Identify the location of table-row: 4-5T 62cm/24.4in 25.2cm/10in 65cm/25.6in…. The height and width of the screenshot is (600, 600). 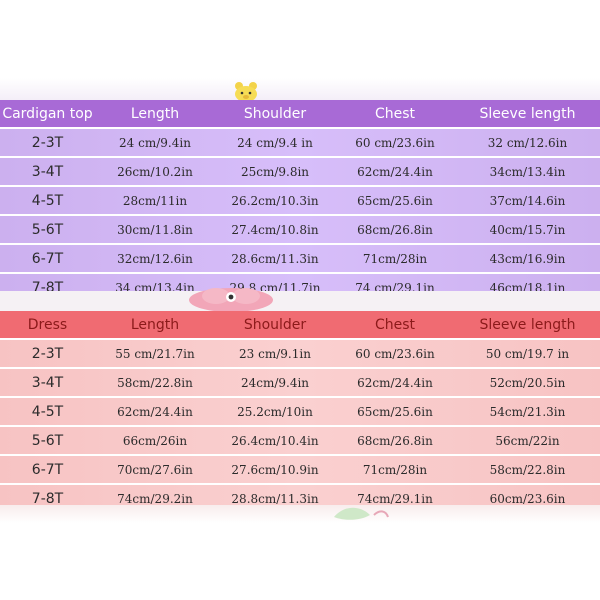
(300, 411).